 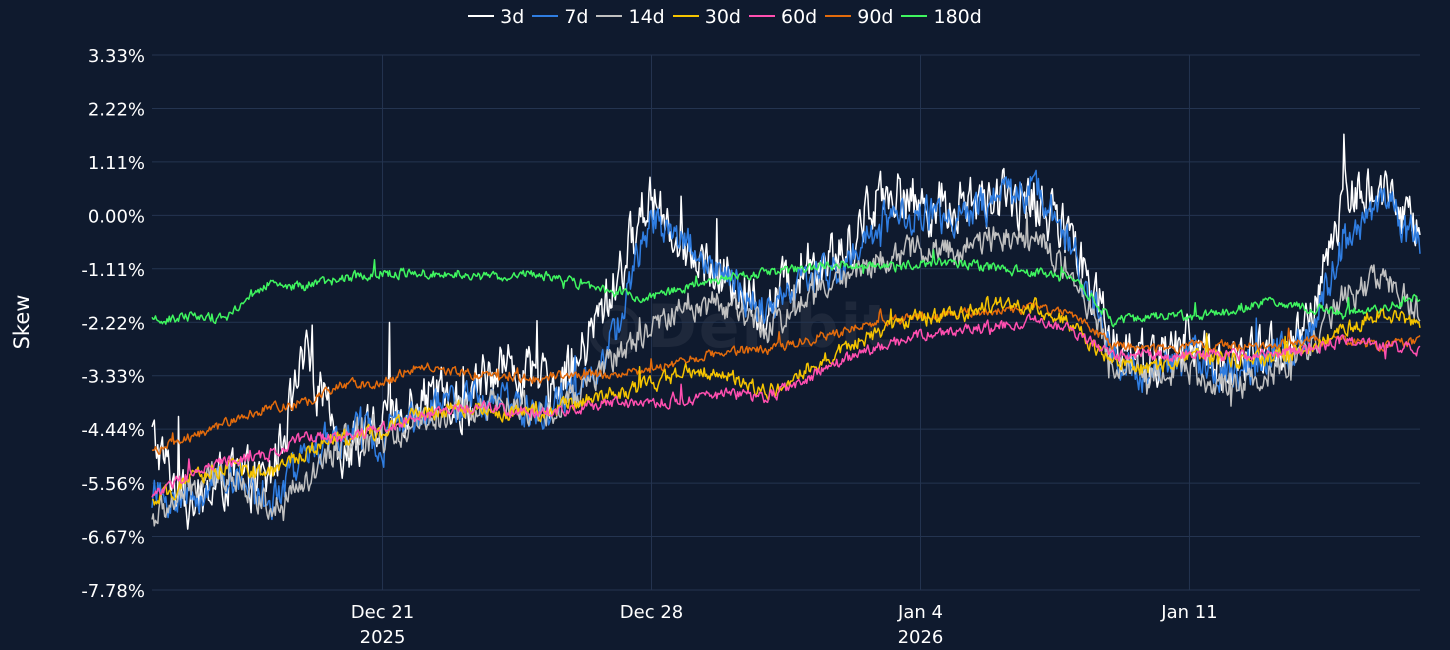 What do you see at coordinates (113, 430) in the screenshot?
I see `y-tick-label: -4.44%` at bounding box center [113, 430].